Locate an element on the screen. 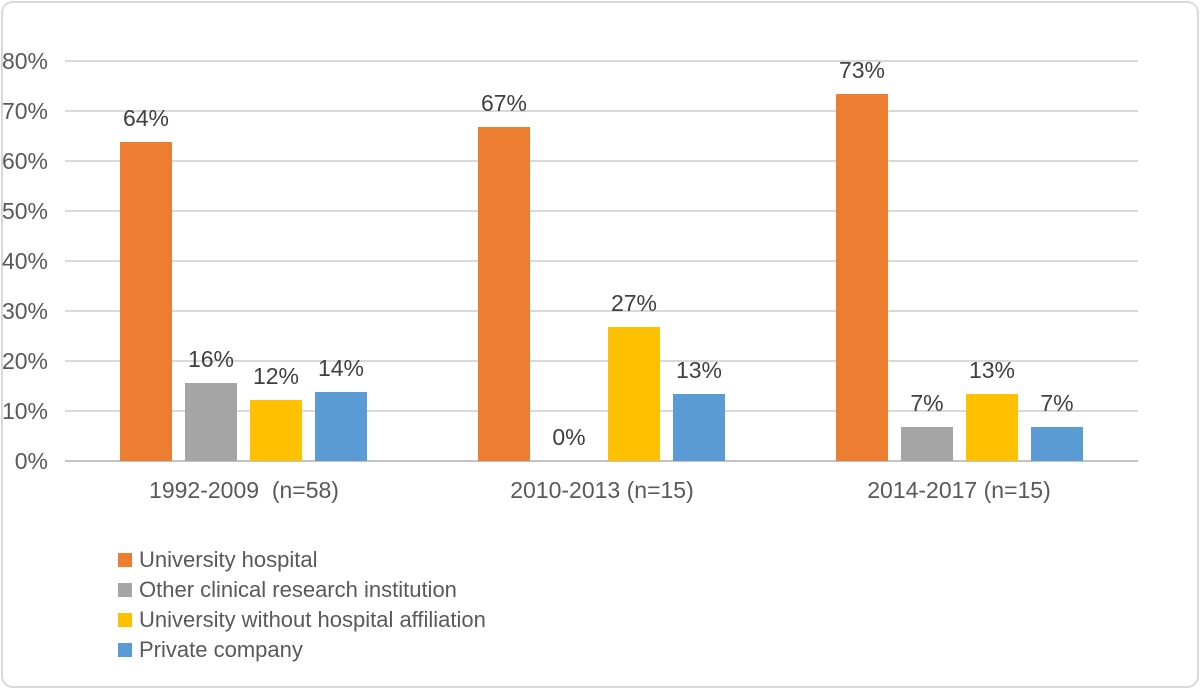 The image size is (1200, 693). legend-label: University hospital is located at coordinates (228, 559).